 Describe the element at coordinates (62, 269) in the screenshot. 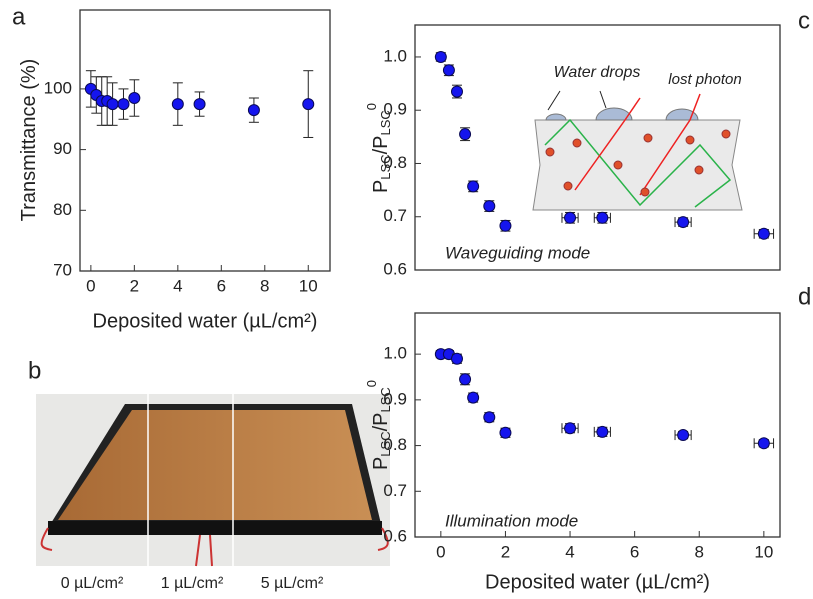

I see `y-tick-label: 70` at that location.